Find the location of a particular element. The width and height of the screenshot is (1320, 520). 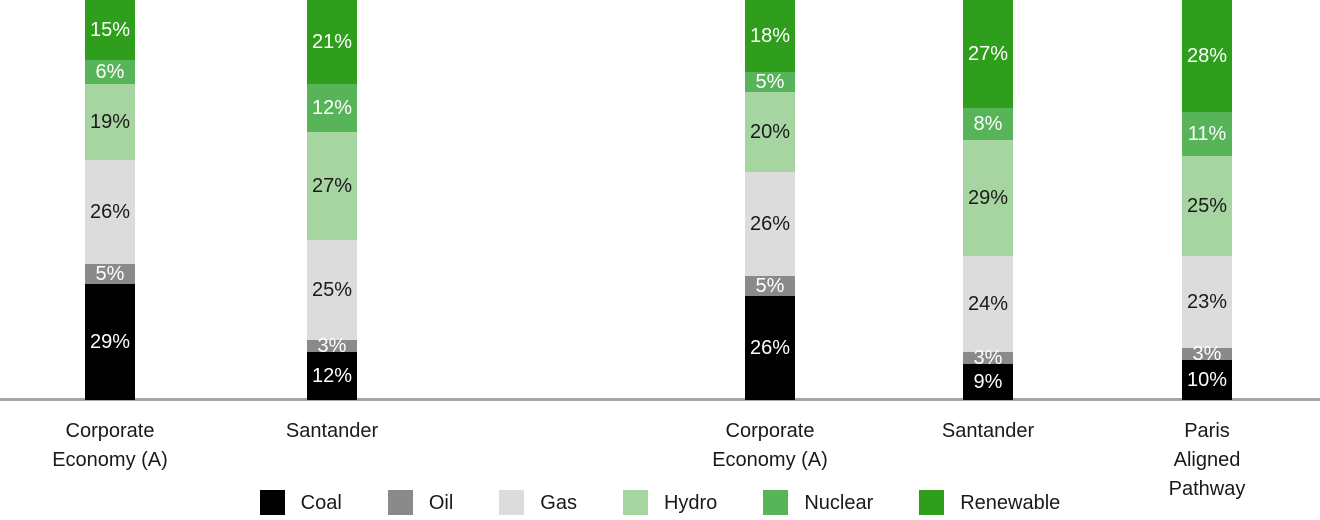

bar-segment-gas: 24% is located at coordinates (988, 304).